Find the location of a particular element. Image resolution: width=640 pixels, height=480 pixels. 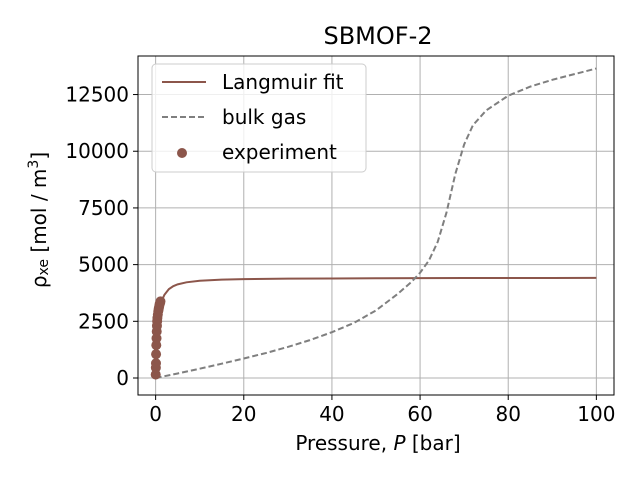

legend-experiment-label: experiment is located at coordinates (279, 152).